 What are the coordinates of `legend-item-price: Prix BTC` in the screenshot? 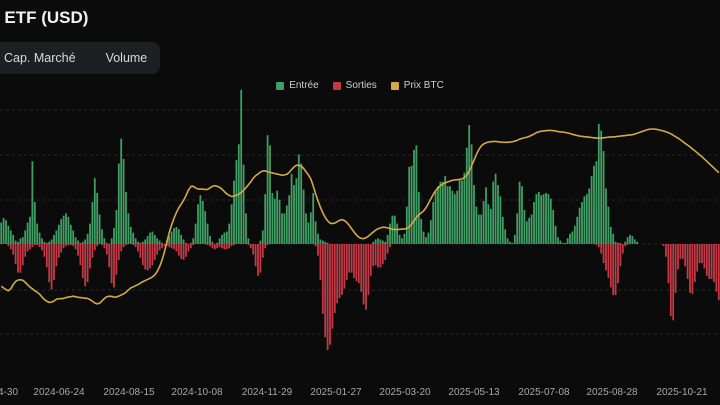 It's located at (417, 85).